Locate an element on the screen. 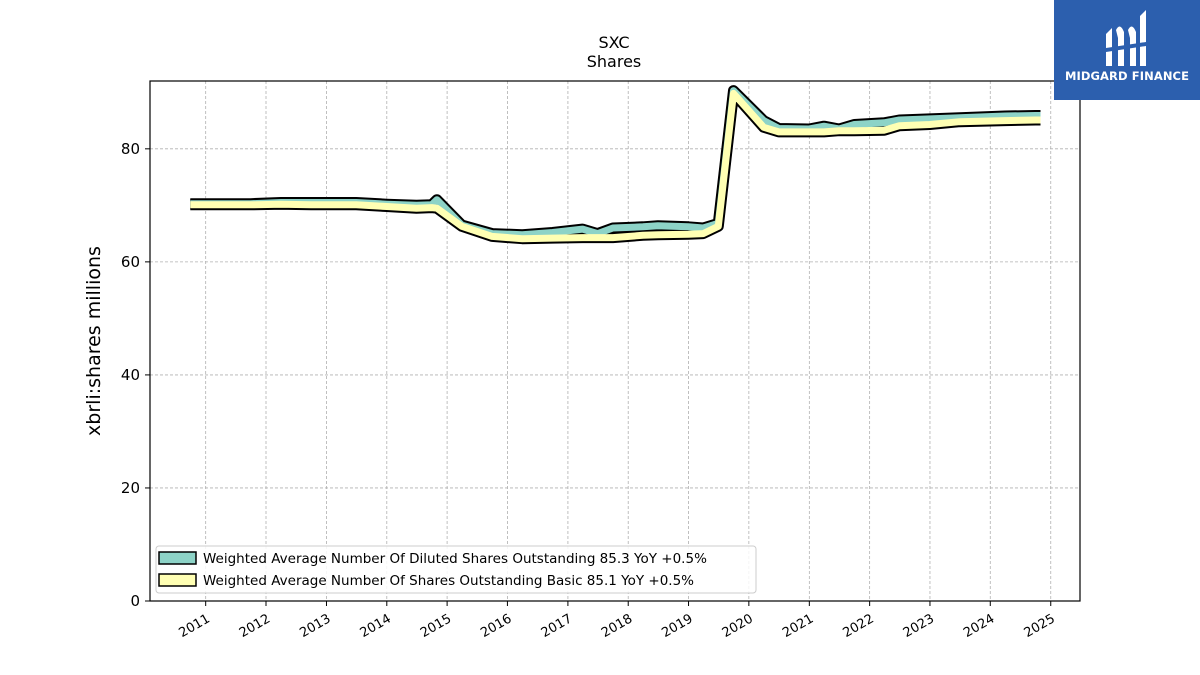 Image resolution: width=1200 pixels, height=675 pixels. y-tick-label: 80 is located at coordinates (130, 149).